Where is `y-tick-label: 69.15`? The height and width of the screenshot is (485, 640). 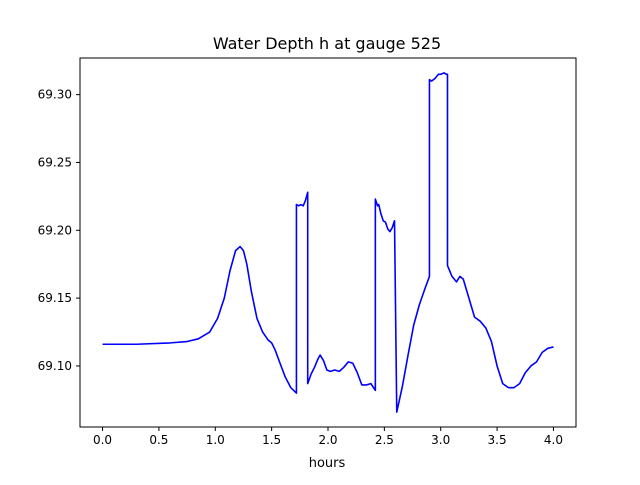 y-tick-label: 69.15 is located at coordinates (55, 298).